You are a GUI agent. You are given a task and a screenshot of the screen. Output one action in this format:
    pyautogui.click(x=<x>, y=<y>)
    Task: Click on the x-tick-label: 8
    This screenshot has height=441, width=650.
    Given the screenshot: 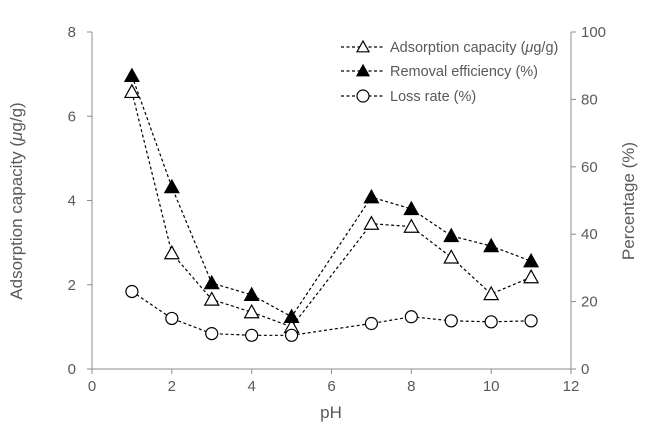 What is the action you would take?
    pyautogui.click(x=411, y=386)
    